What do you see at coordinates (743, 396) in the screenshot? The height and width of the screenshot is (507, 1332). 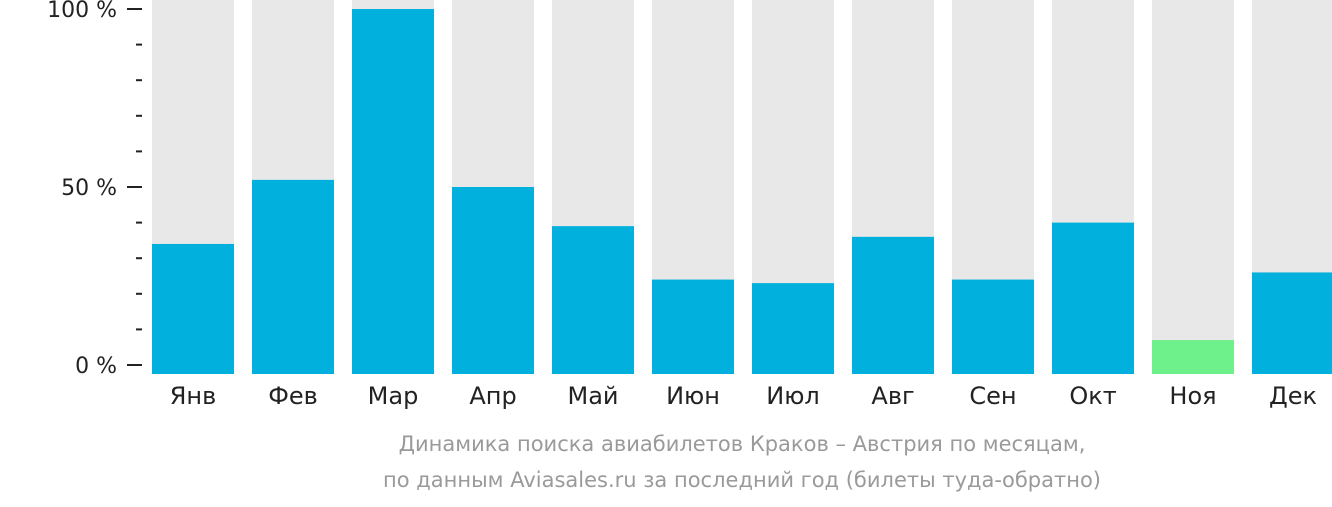 I see `x-axis-labels: Янв Фев Мар Апр Май Июн Июл Авг Сен Окт Ноя Дек` at bounding box center [743, 396].